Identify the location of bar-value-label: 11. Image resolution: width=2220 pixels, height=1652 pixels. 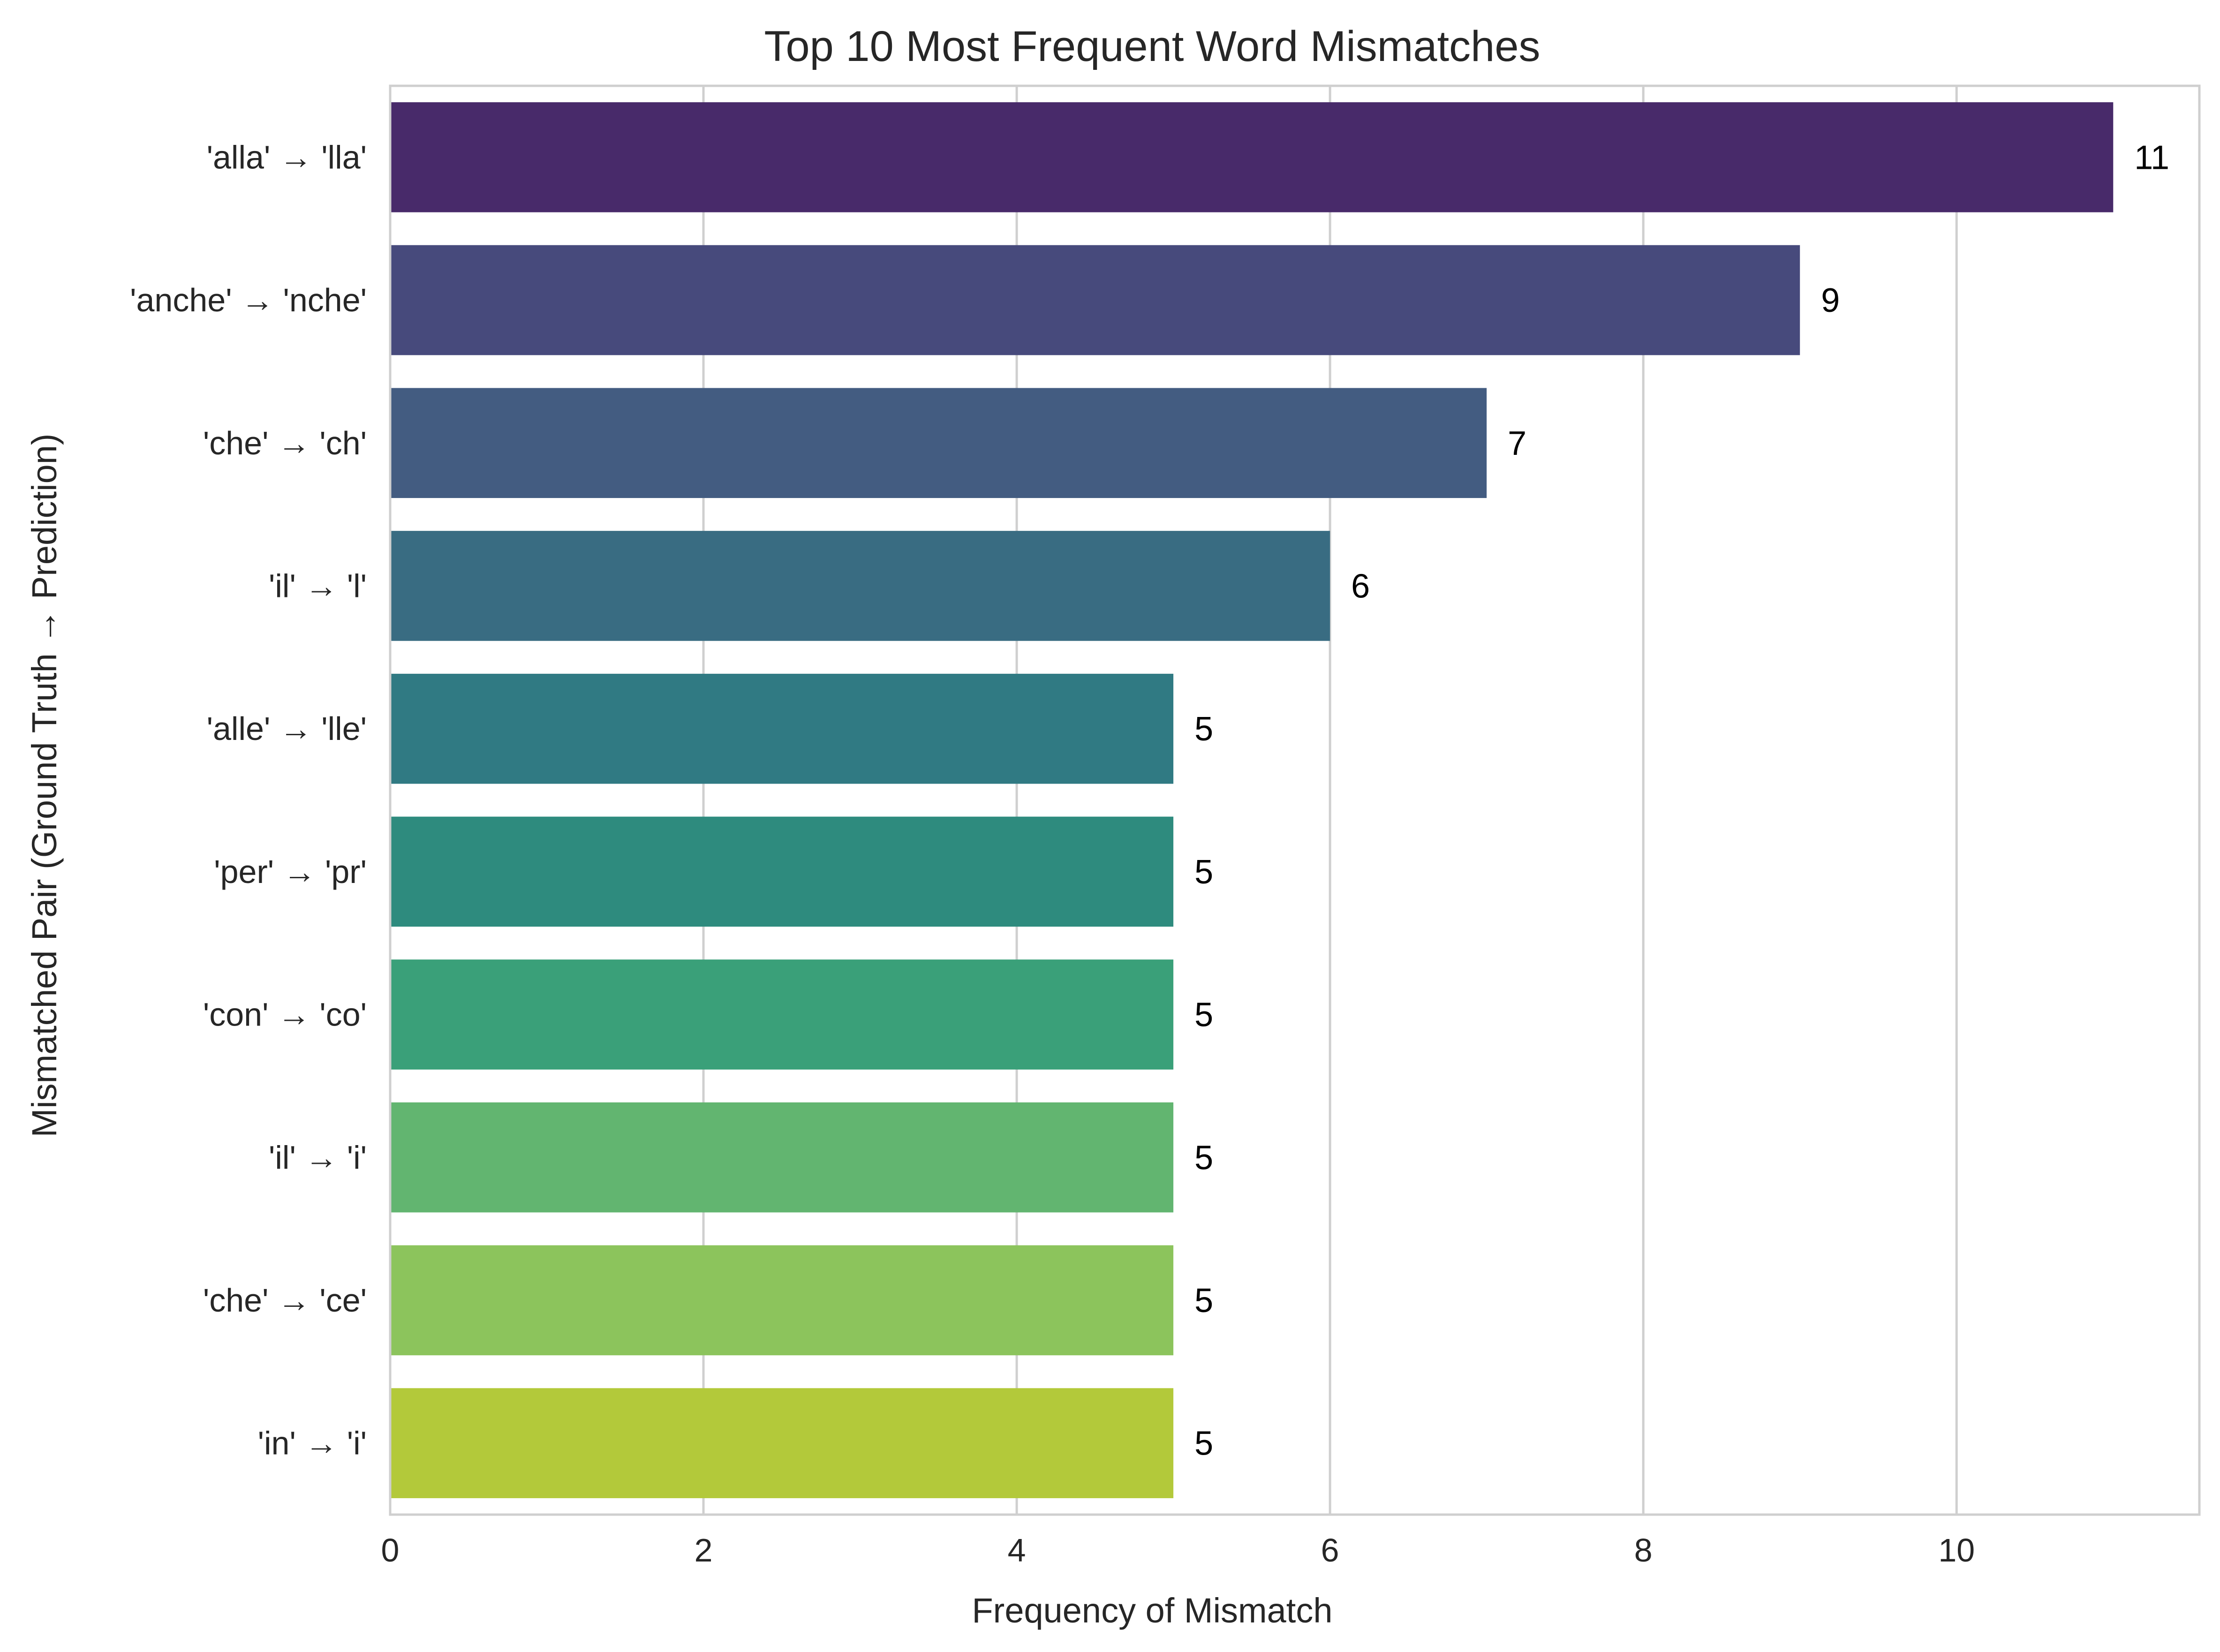
(2151, 157).